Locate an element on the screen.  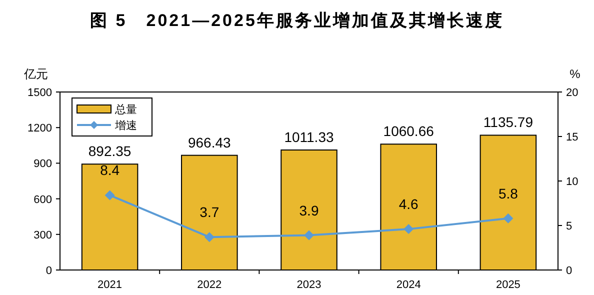
data-label: 1135.79 is located at coordinates (508, 122).